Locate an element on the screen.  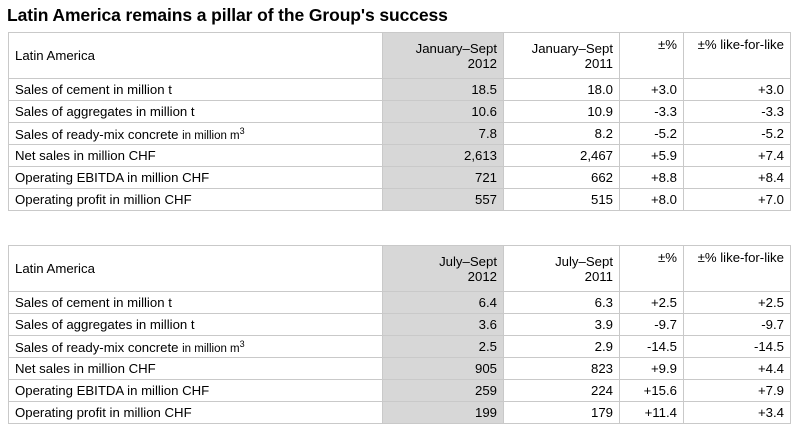
value-2011: 6.3 is located at coordinates (561, 302).